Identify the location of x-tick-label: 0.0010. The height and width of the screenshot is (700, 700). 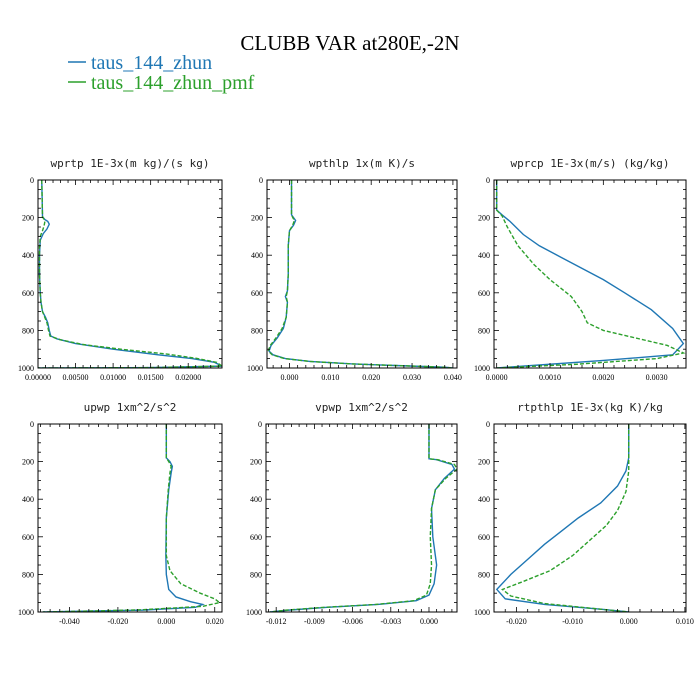
(550, 377).